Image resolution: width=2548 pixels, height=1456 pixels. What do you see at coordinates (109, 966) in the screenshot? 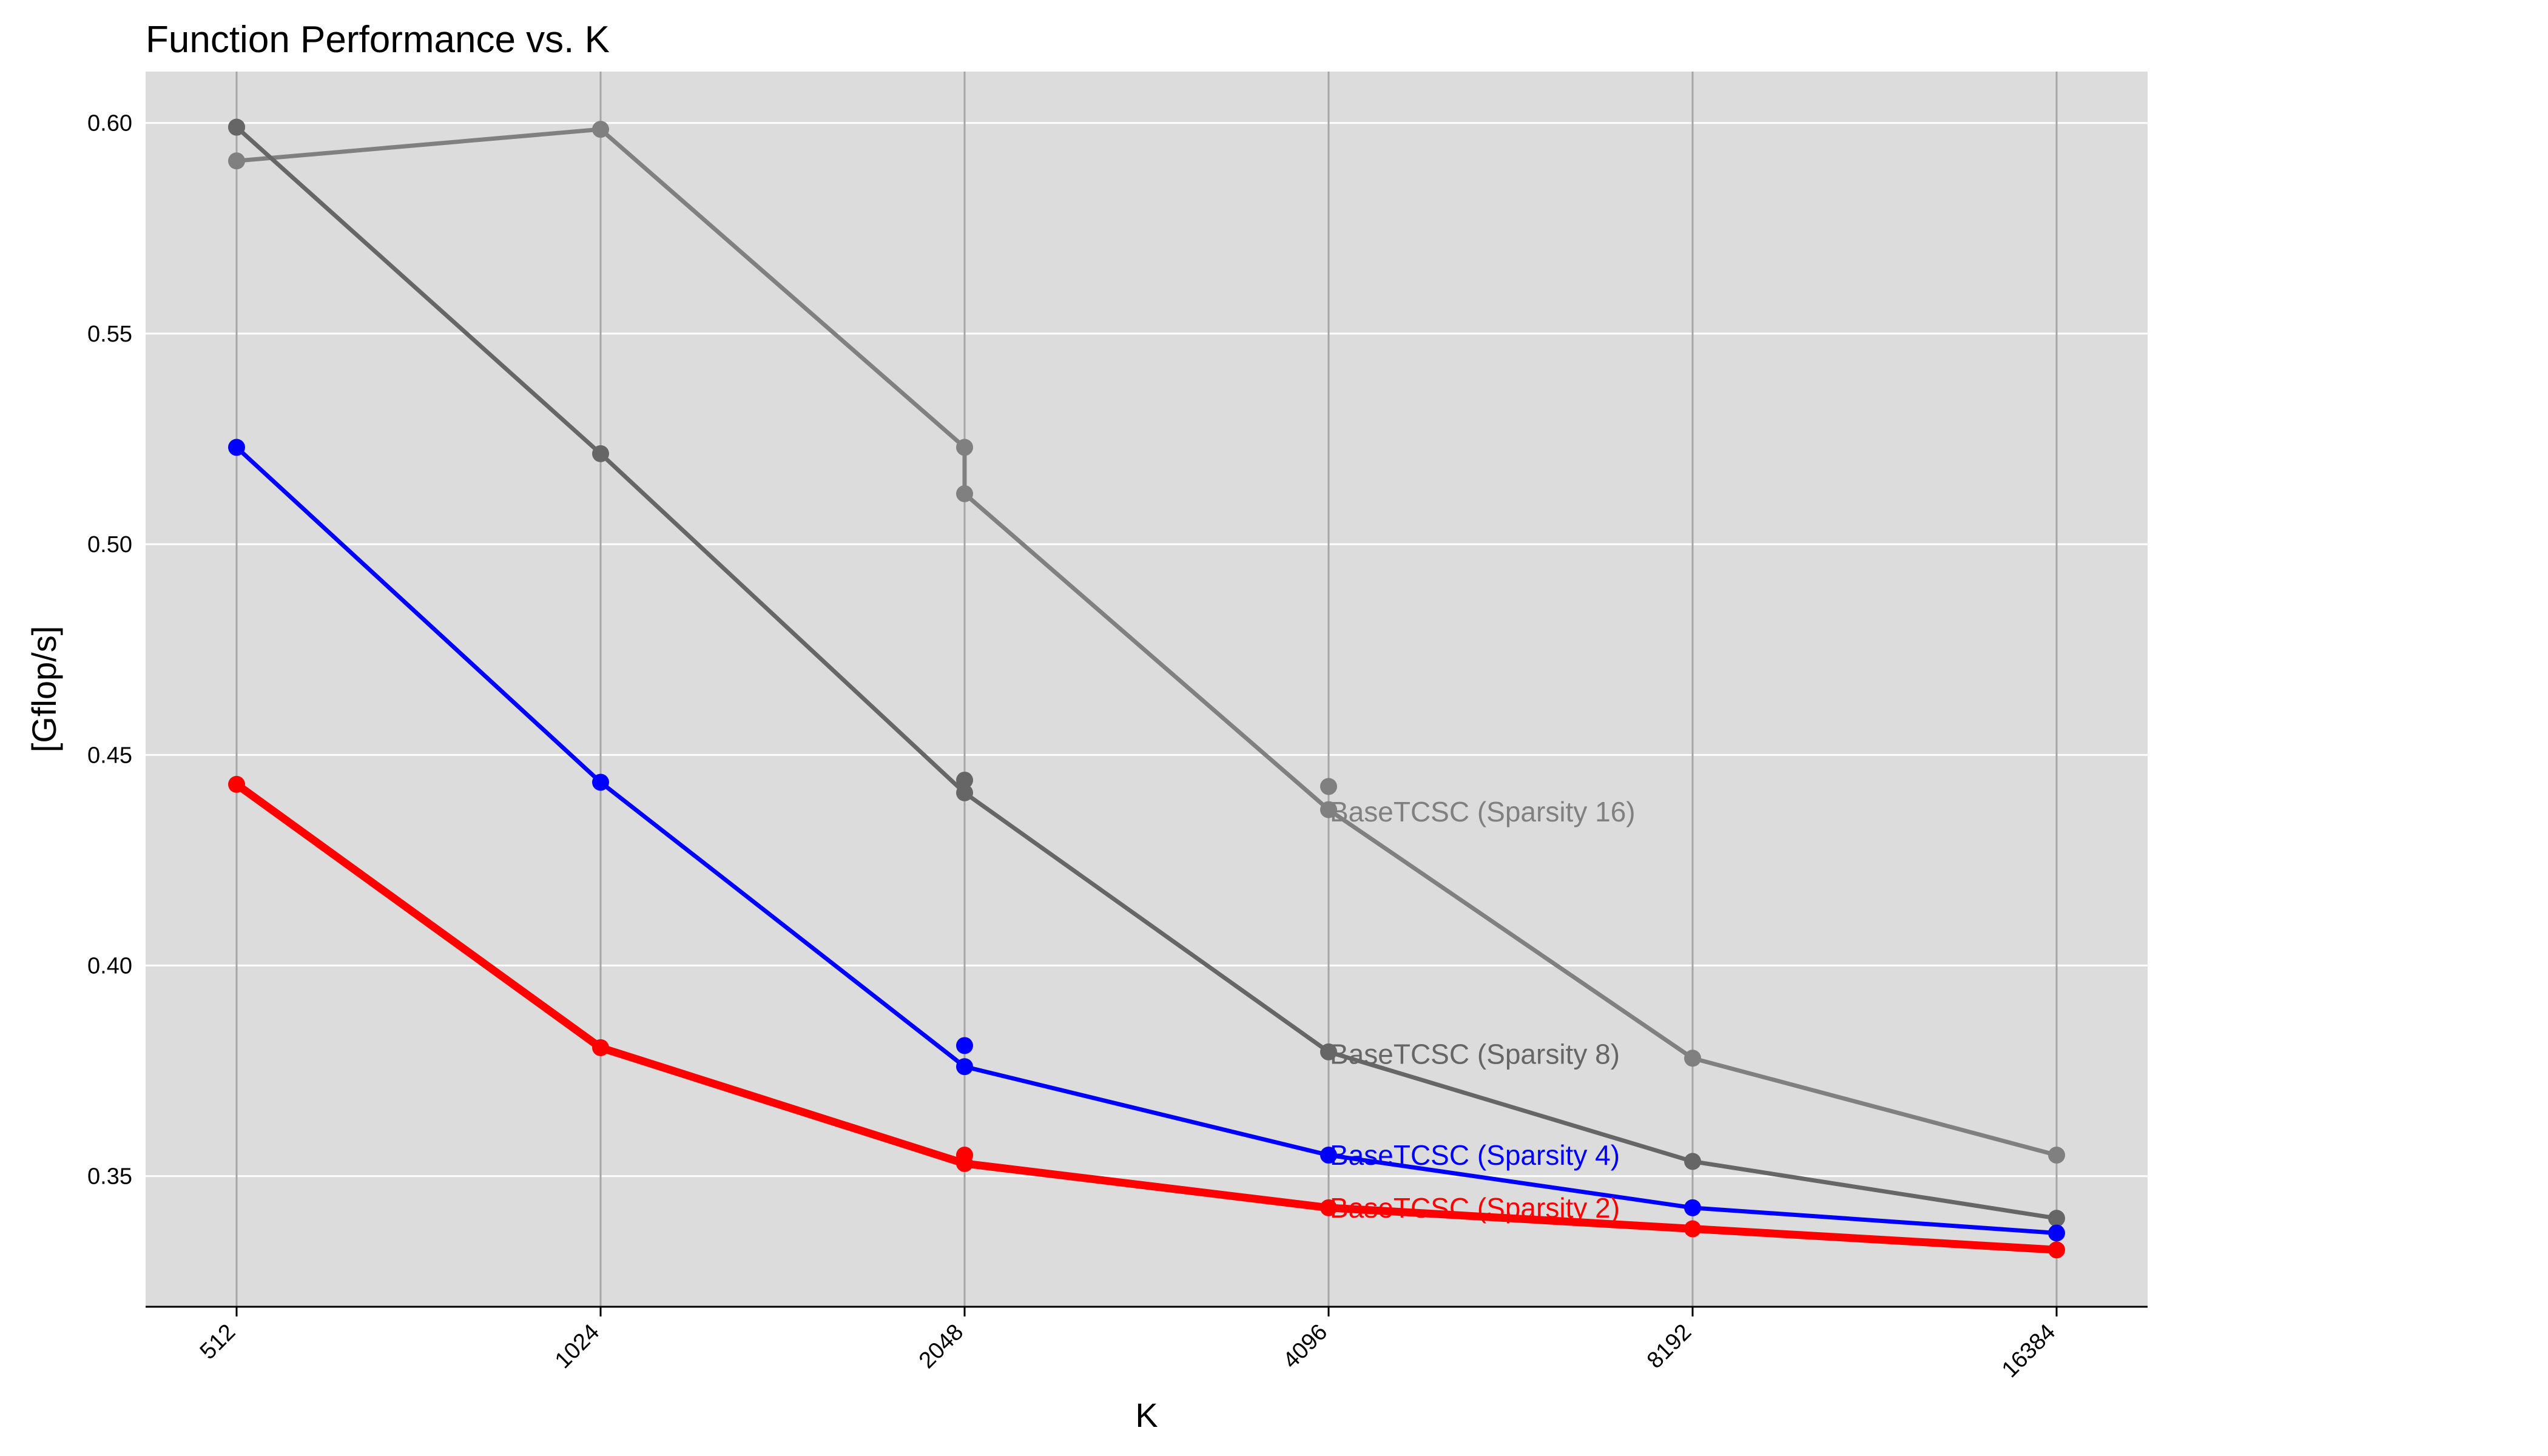
I see `y-tick-label: 0.40` at bounding box center [109, 966].